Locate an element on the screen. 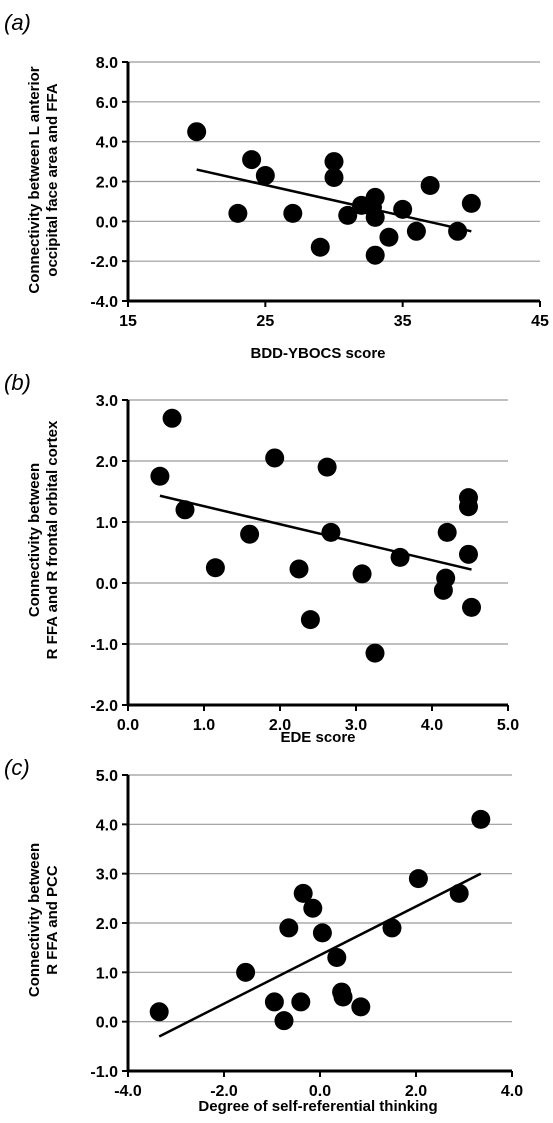 This screenshot has height=1123, width=553. panel-b-ytick-label: 1.0 is located at coordinates (107, 523).